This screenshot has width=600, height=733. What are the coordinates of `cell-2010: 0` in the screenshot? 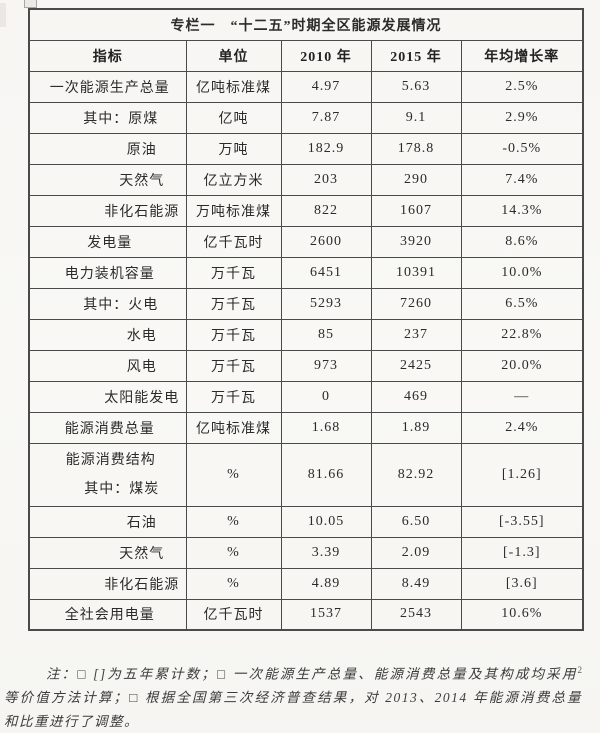 It's located at (326, 396).